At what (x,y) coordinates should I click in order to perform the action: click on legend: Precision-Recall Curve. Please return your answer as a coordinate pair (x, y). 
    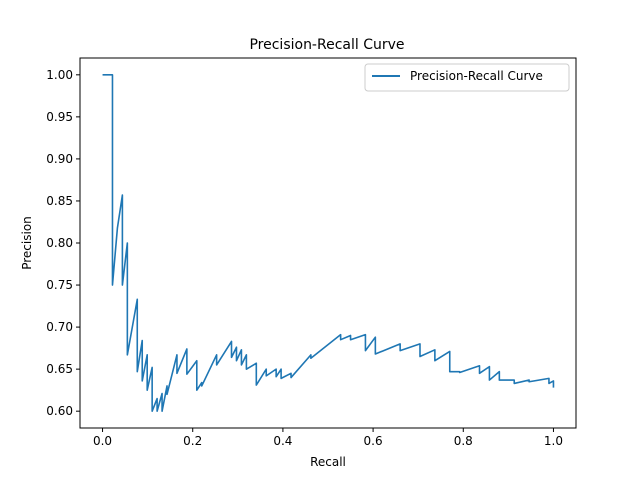
    Looking at the image, I should click on (467, 77).